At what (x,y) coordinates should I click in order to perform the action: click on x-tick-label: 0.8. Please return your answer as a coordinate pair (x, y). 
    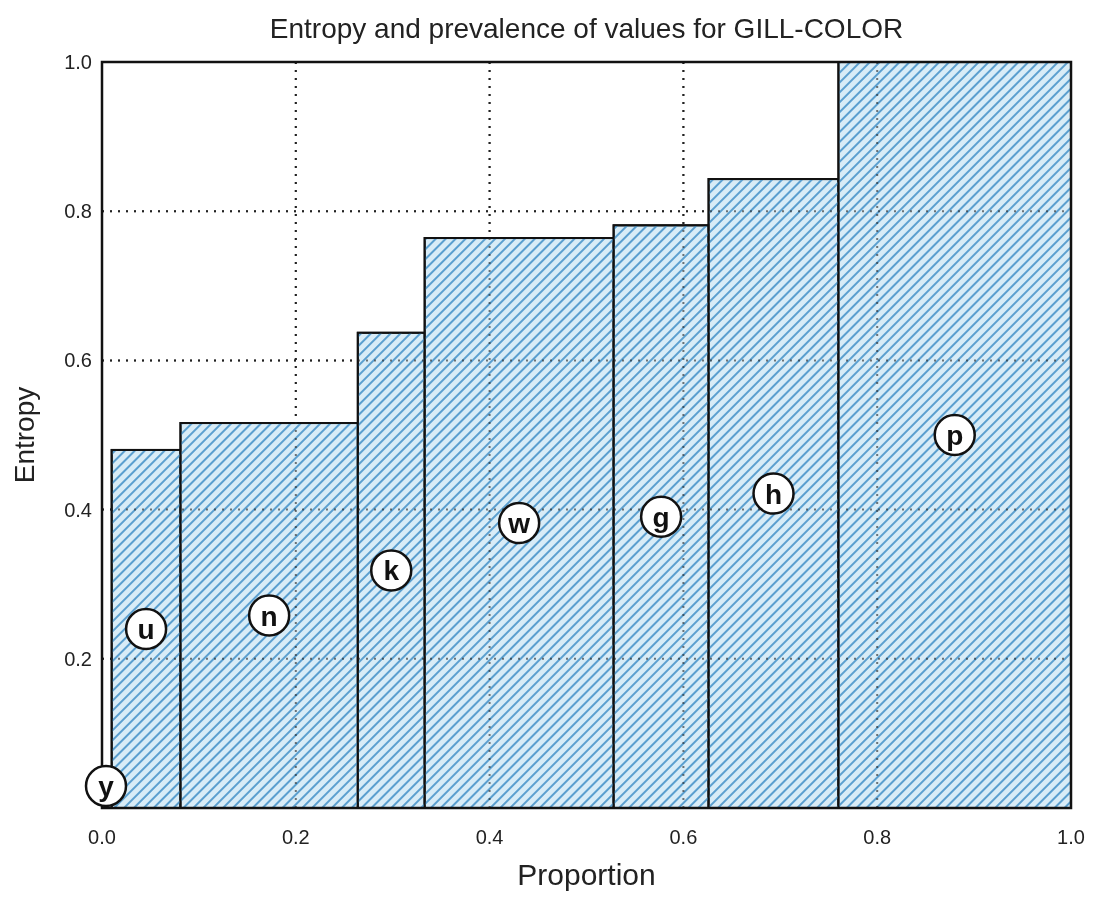
    Looking at the image, I should click on (877, 837).